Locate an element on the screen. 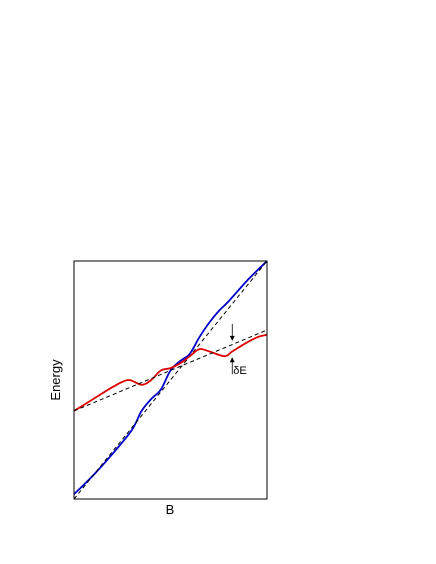  x-axis-label: B is located at coordinates (170, 509).